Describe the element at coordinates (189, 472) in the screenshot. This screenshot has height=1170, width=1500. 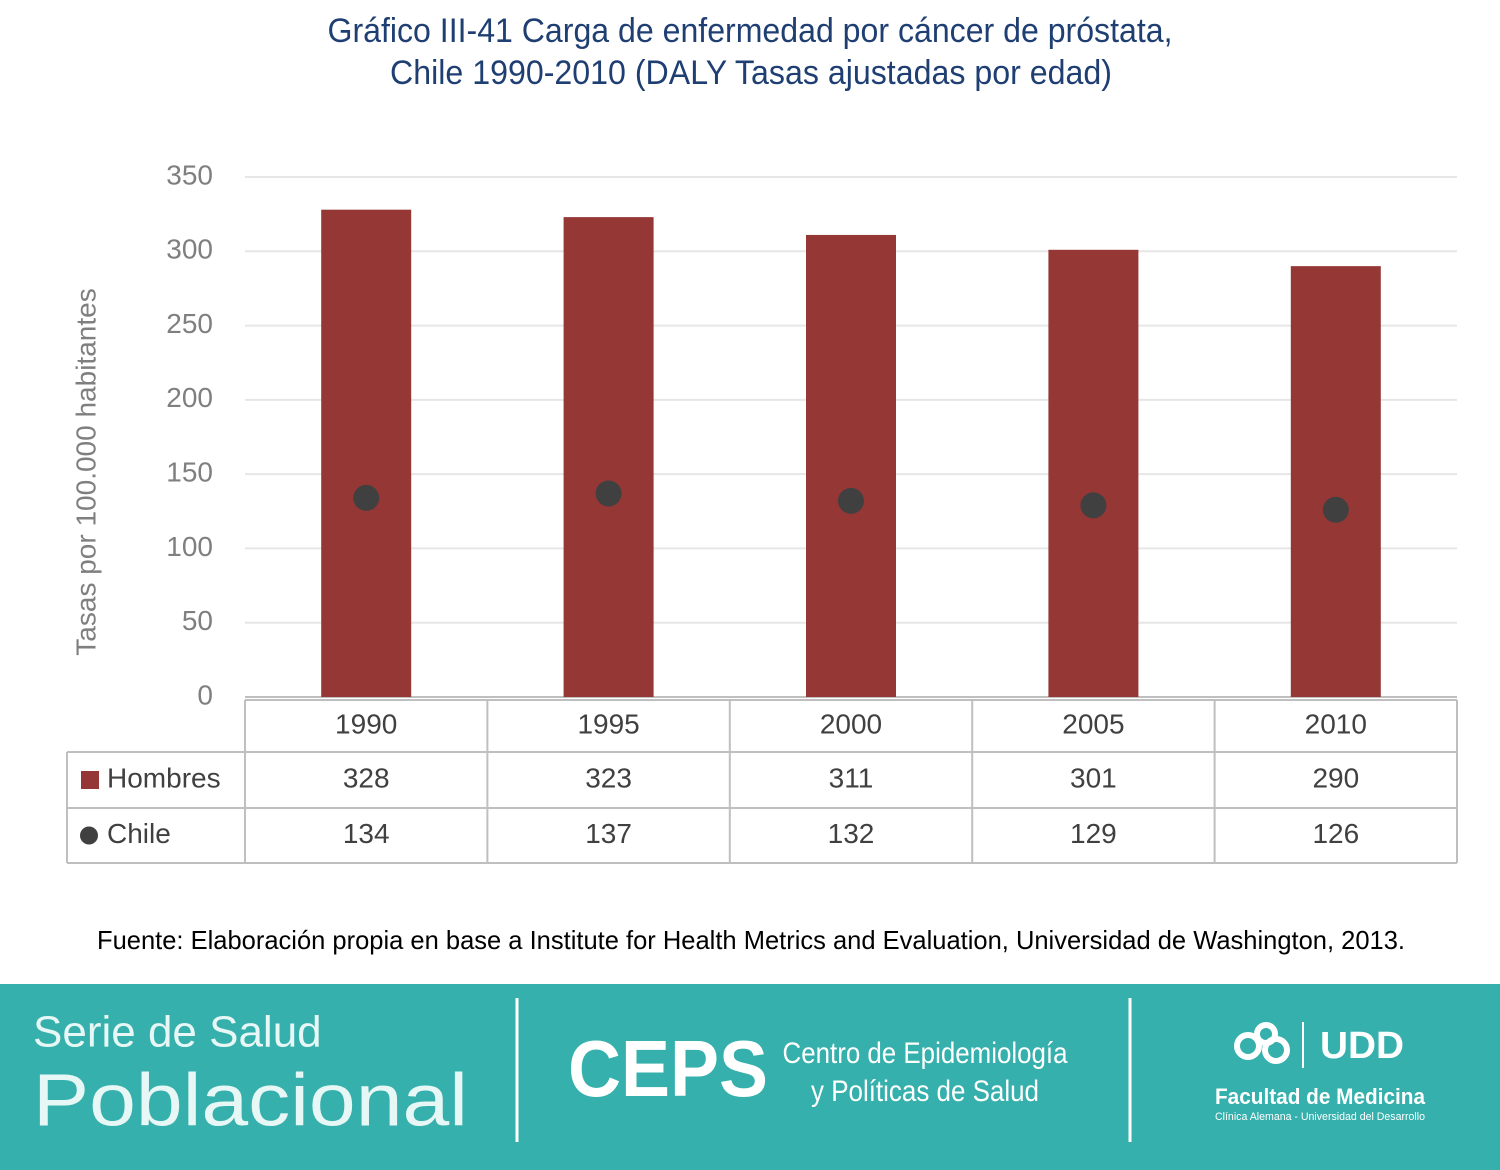
I see `y-tick-label: 150` at that location.